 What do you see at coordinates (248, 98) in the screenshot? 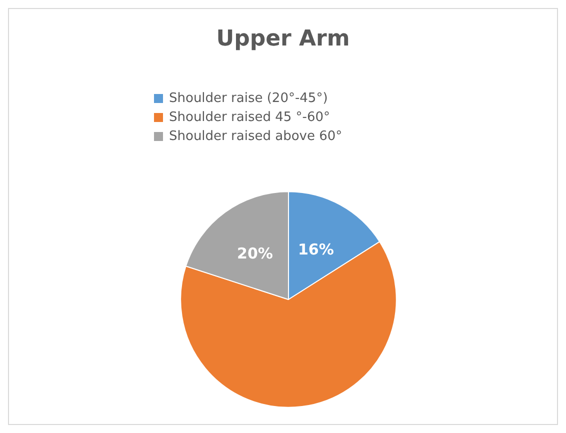
I see `legend-label: Shoulder raise (20°-45°)` at bounding box center [248, 98].